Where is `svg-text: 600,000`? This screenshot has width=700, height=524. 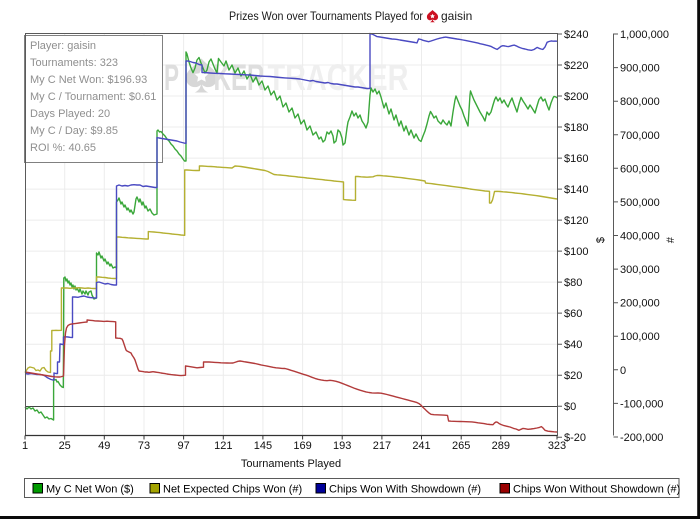
svg-text: 600,000 is located at coordinates (640, 169).